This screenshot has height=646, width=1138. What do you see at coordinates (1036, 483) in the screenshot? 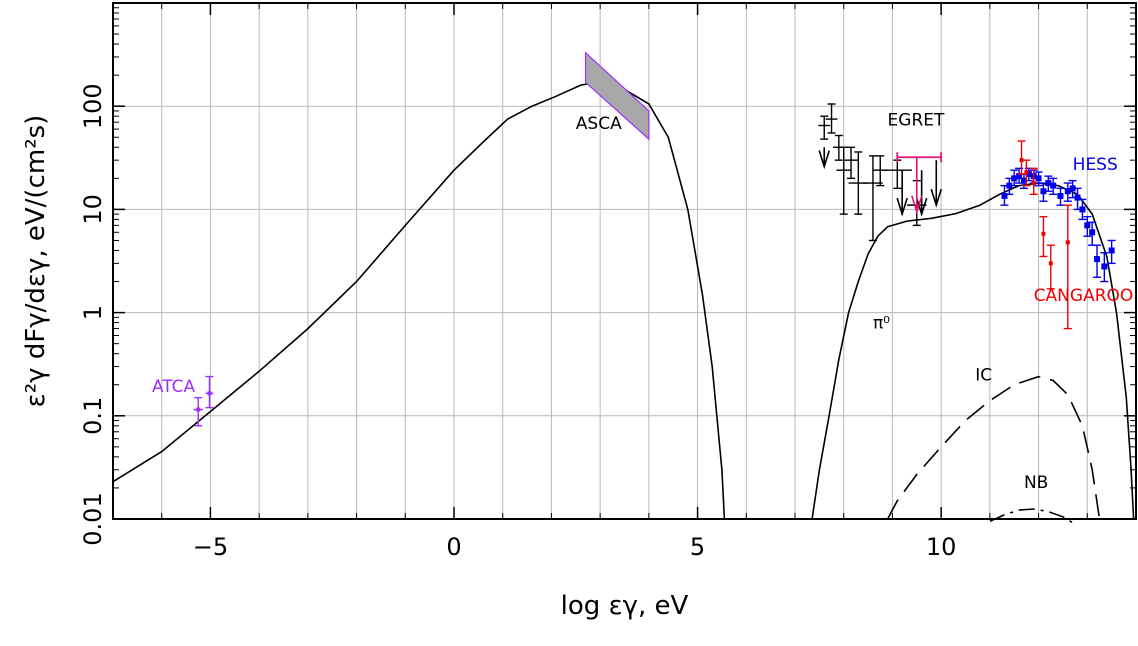
I see `annotation-label: NB` at bounding box center [1036, 483].